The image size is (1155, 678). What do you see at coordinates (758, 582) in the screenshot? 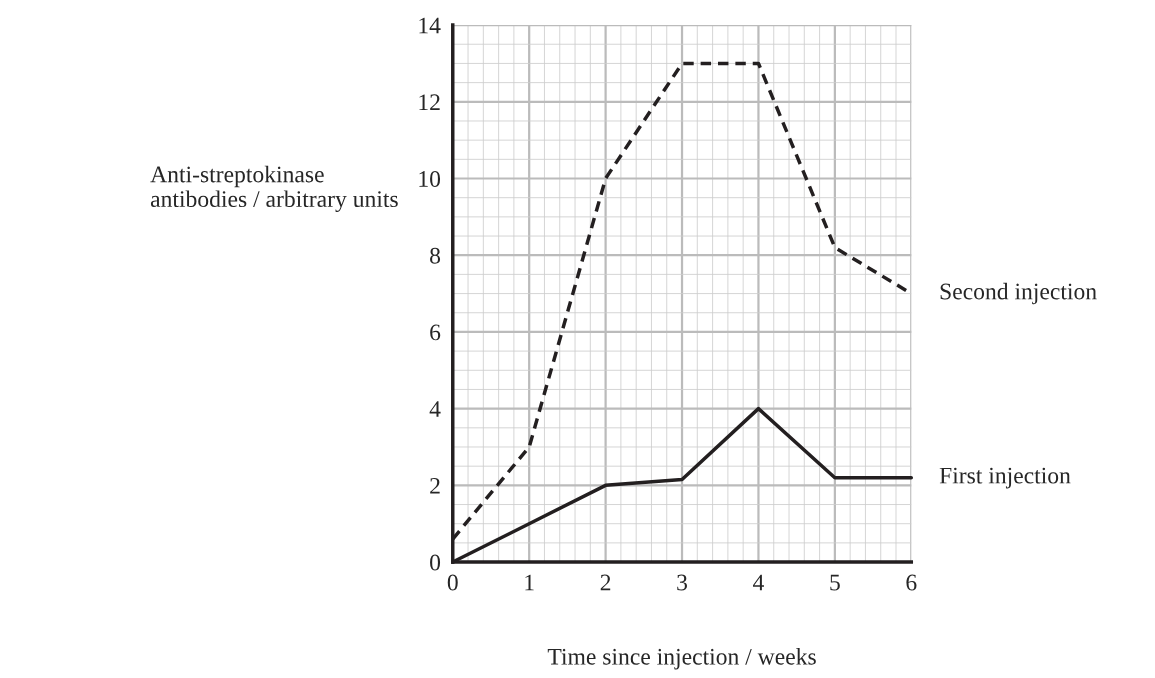
I see `x-tick-label: 4` at bounding box center [758, 582].